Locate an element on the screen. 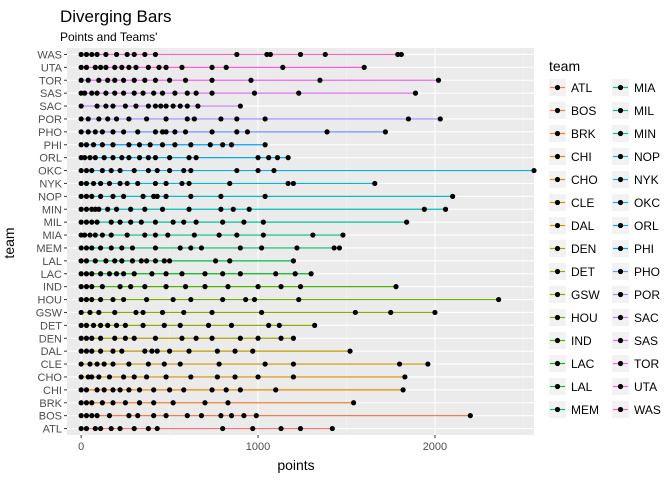  legend-item-lac: LAC is located at coordinates (572, 363).